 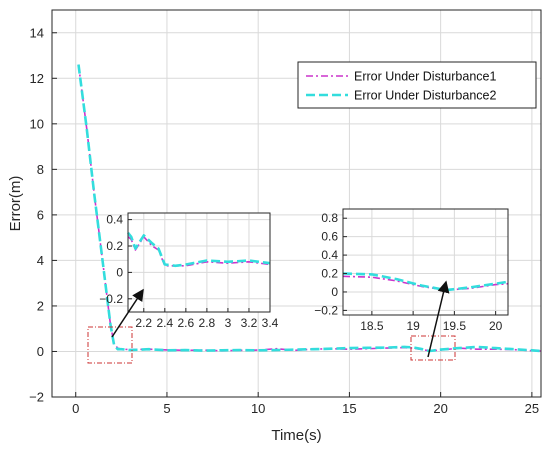 I want to click on inset-x-tick-label: 3, so click(x=228, y=323).